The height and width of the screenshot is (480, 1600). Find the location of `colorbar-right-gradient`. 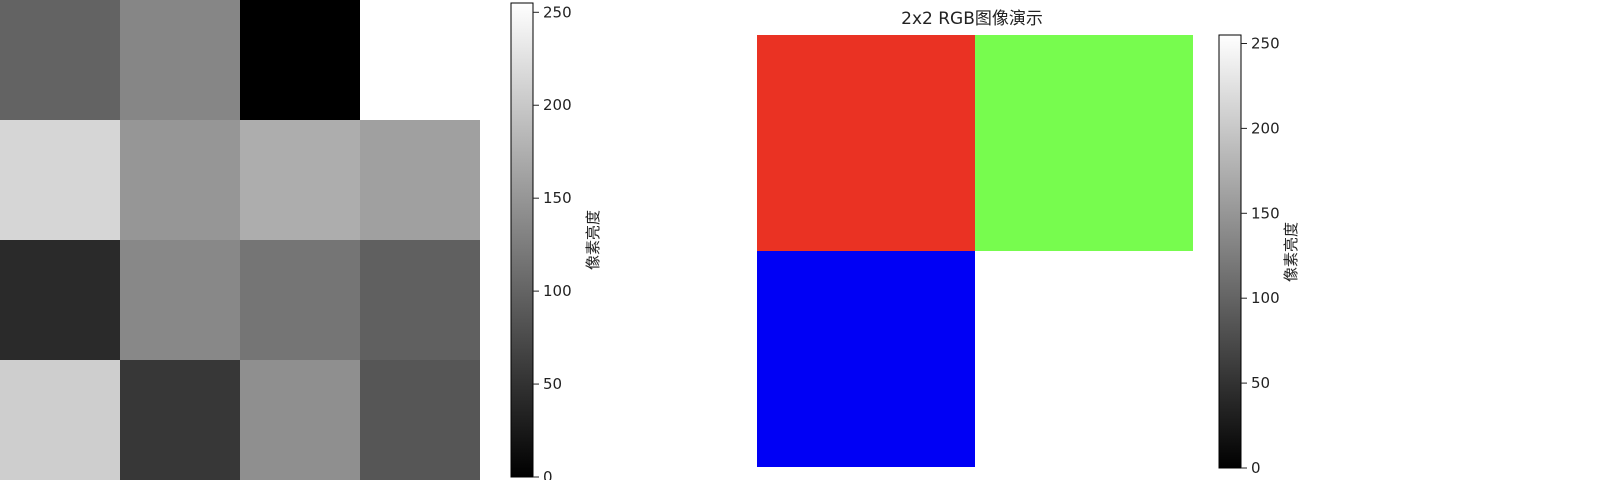

colorbar-right-gradient is located at coordinates (1230, 251).